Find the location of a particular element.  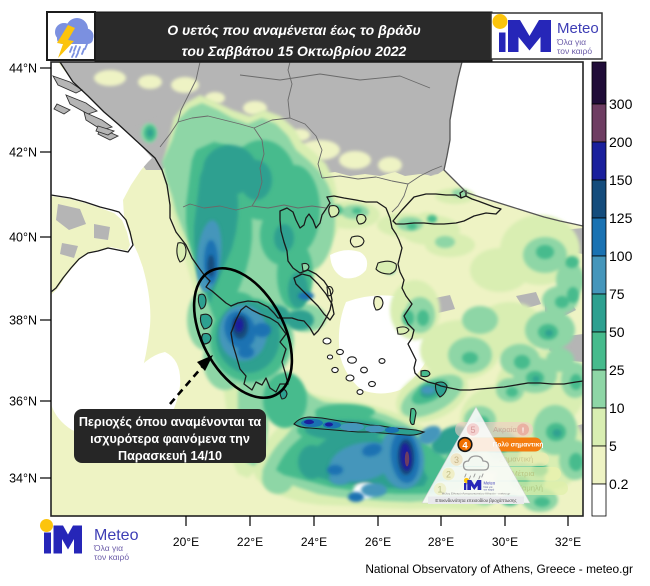

svg-text: 10 is located at coordinates (617, 408).